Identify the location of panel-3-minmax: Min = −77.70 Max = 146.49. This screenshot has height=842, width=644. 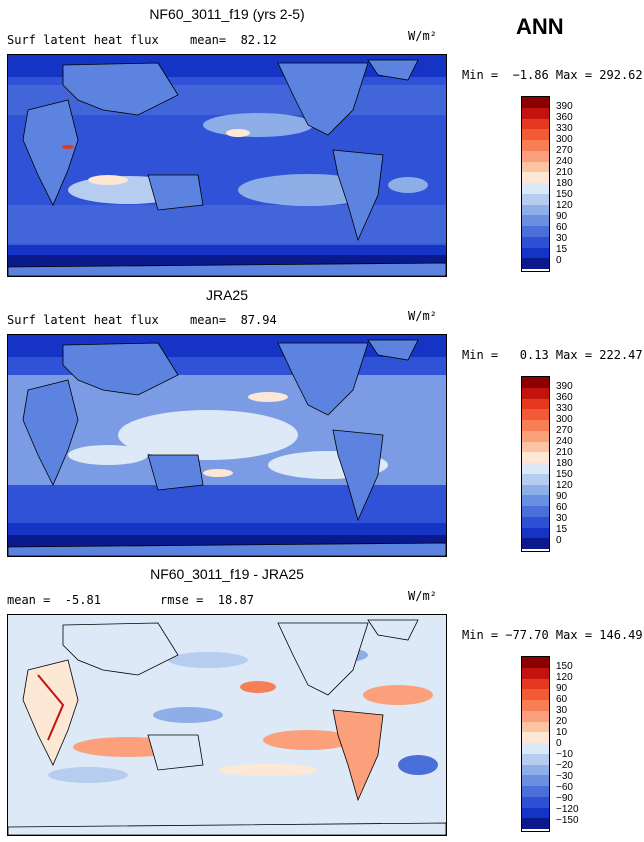
(552, 635).